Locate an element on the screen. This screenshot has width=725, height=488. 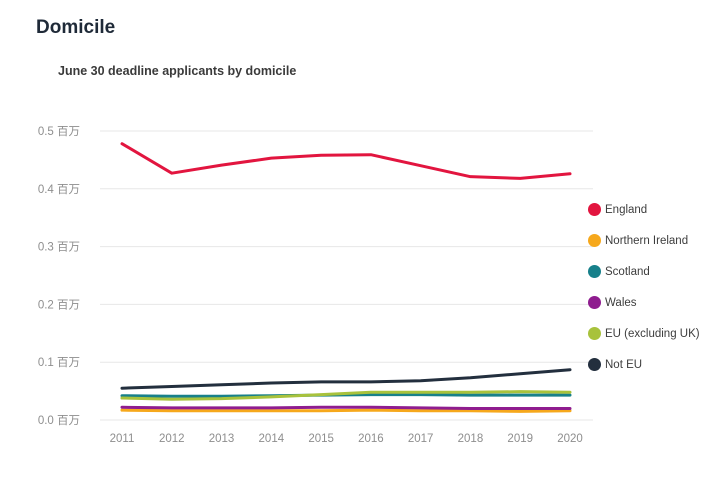
y-axis-tick-label: 0.5 百万 is located at coordinates (59, 132).